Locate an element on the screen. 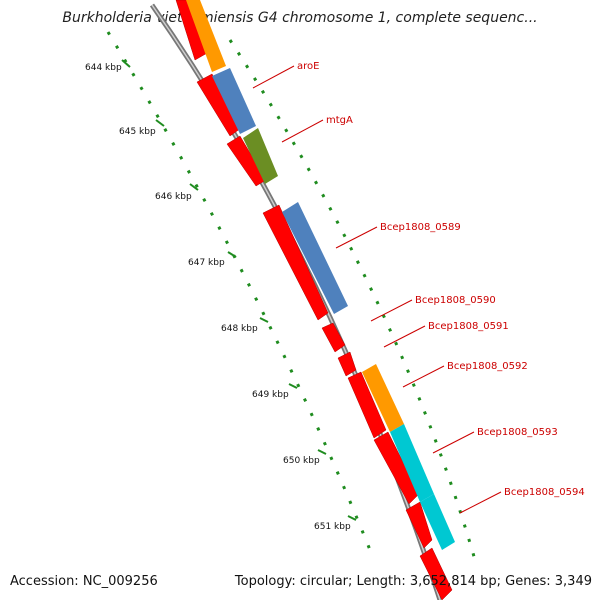 This screenshot has height=600, width=600. tick-label-650: 650 kbp is located at coordinates (301, 461).